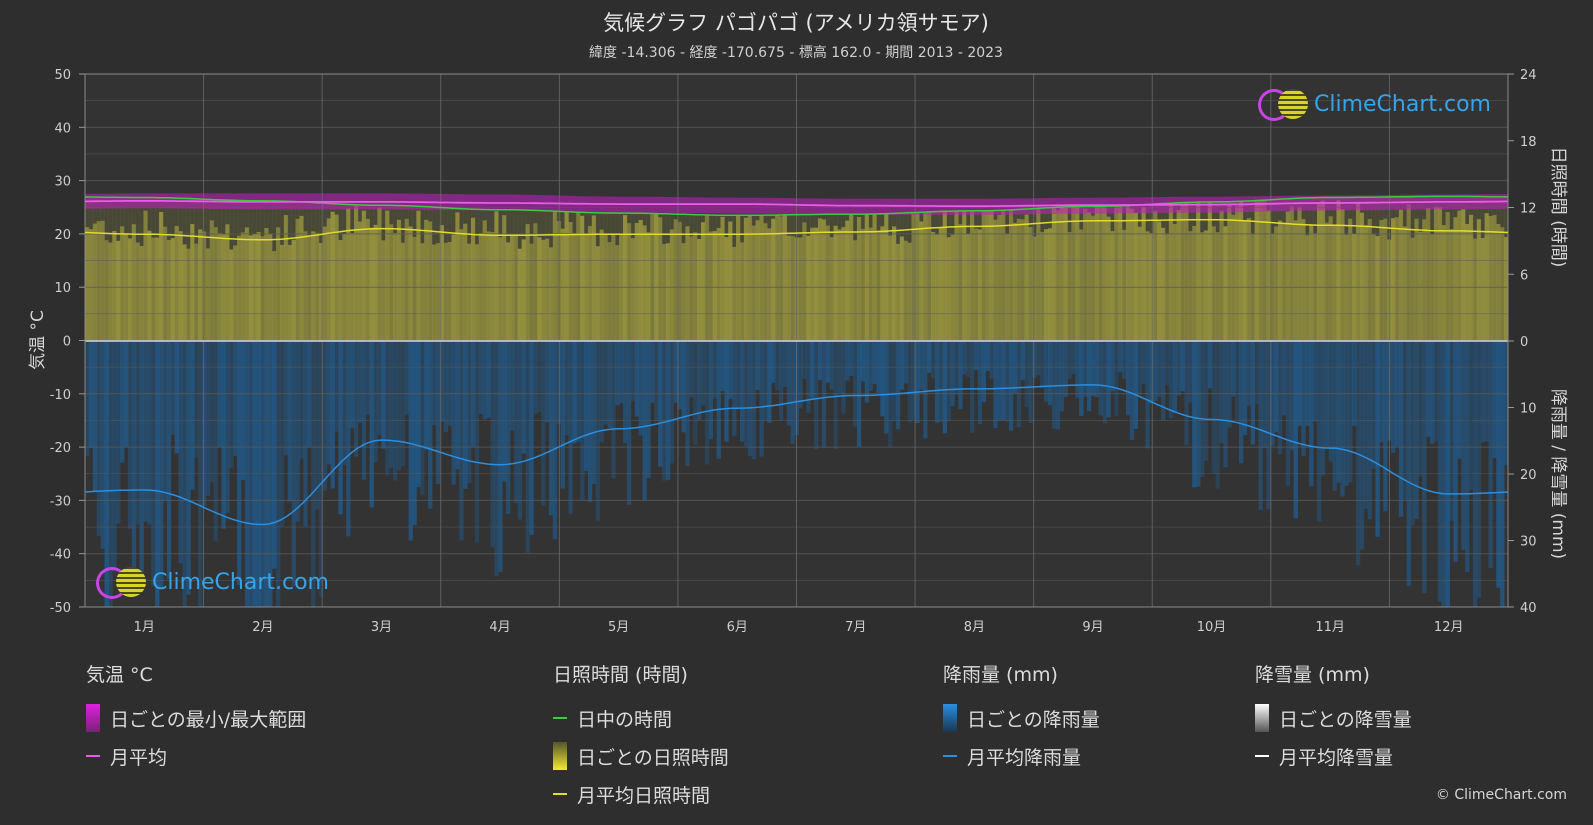 The image size is (1593, 825). What do you see at coordinates (1262, 756) in the screenshot?
I see `mean-snow-swatch` at bounding box center [1262, 756].